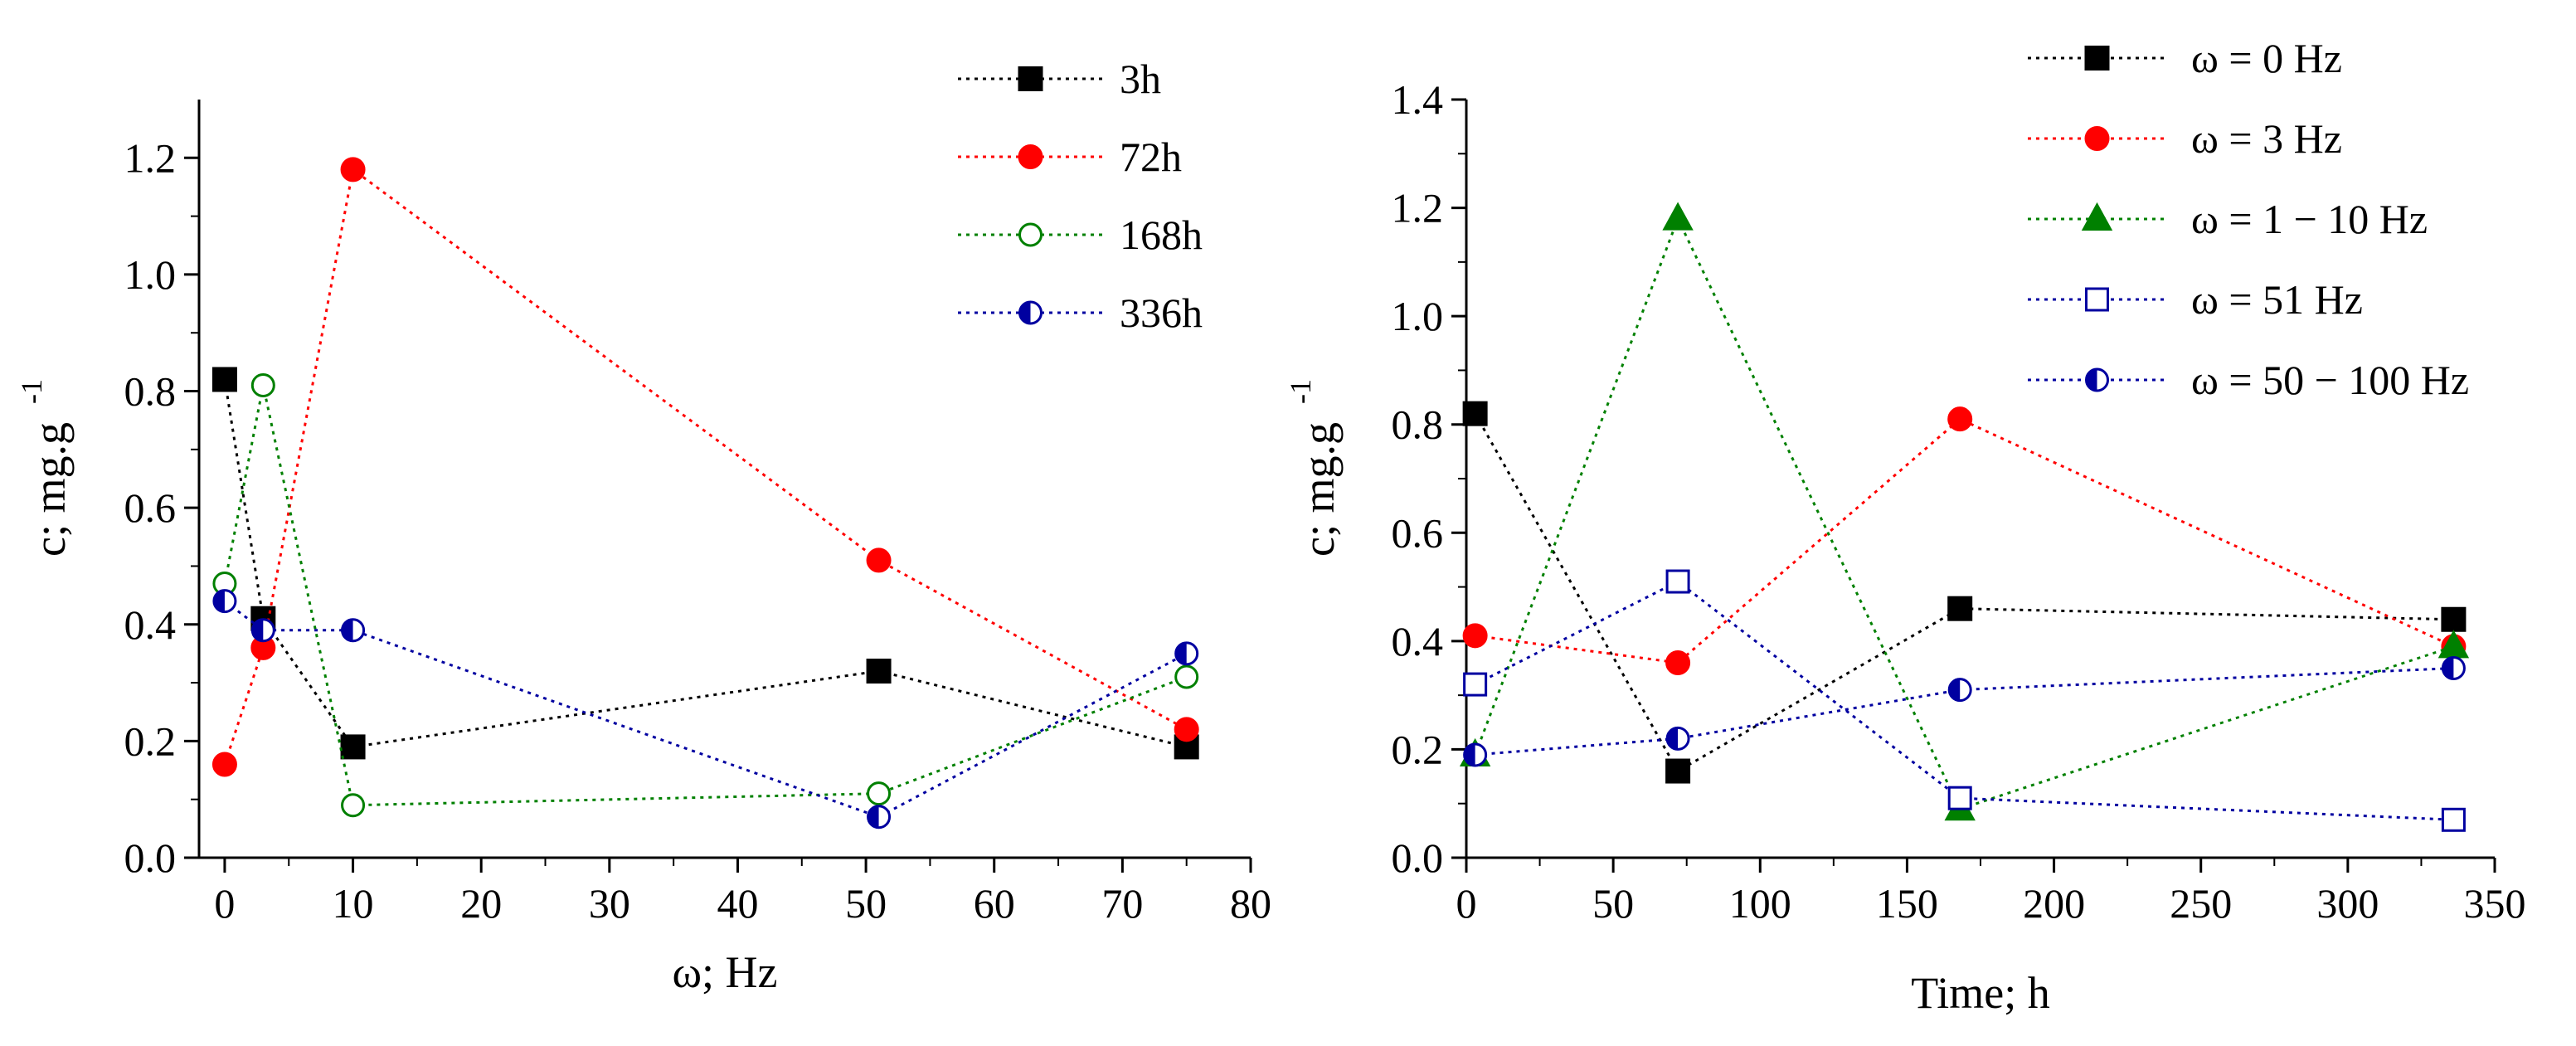 Image resolution: width=2576 pixels, height=1046 pixels. Describe the element at coordinates (2267, 138) in the screenshot. I see `legend-label: ω = 3 Hz` at that location.